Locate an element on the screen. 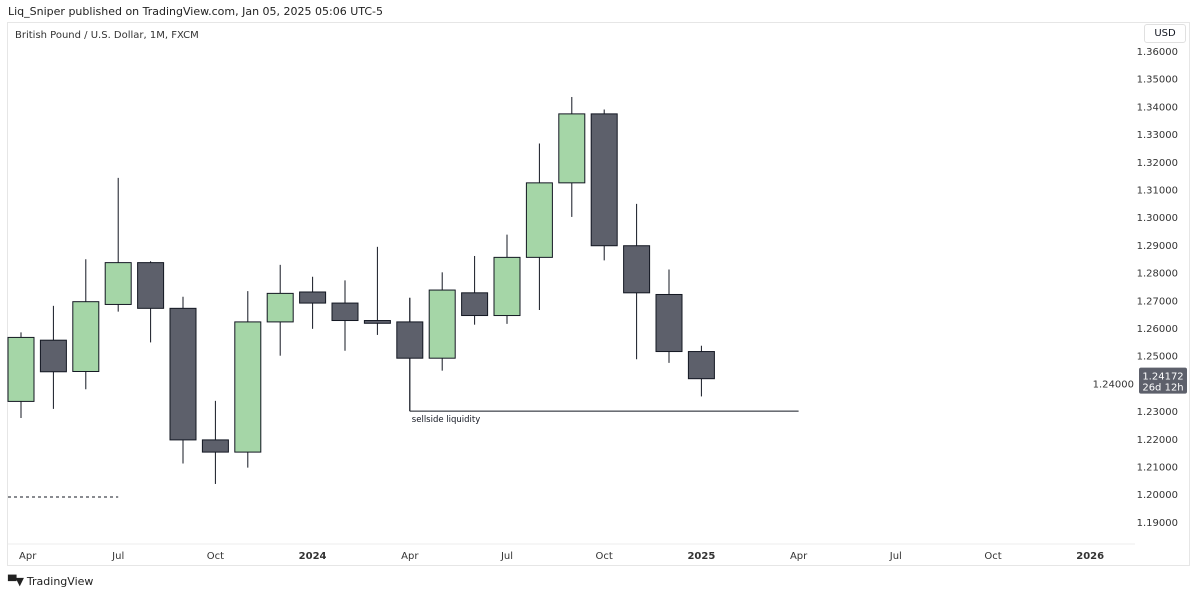 This screenshot has width=1200, height=596. y-tick-label: 1.22000 is located at coordinates (1157, 440).